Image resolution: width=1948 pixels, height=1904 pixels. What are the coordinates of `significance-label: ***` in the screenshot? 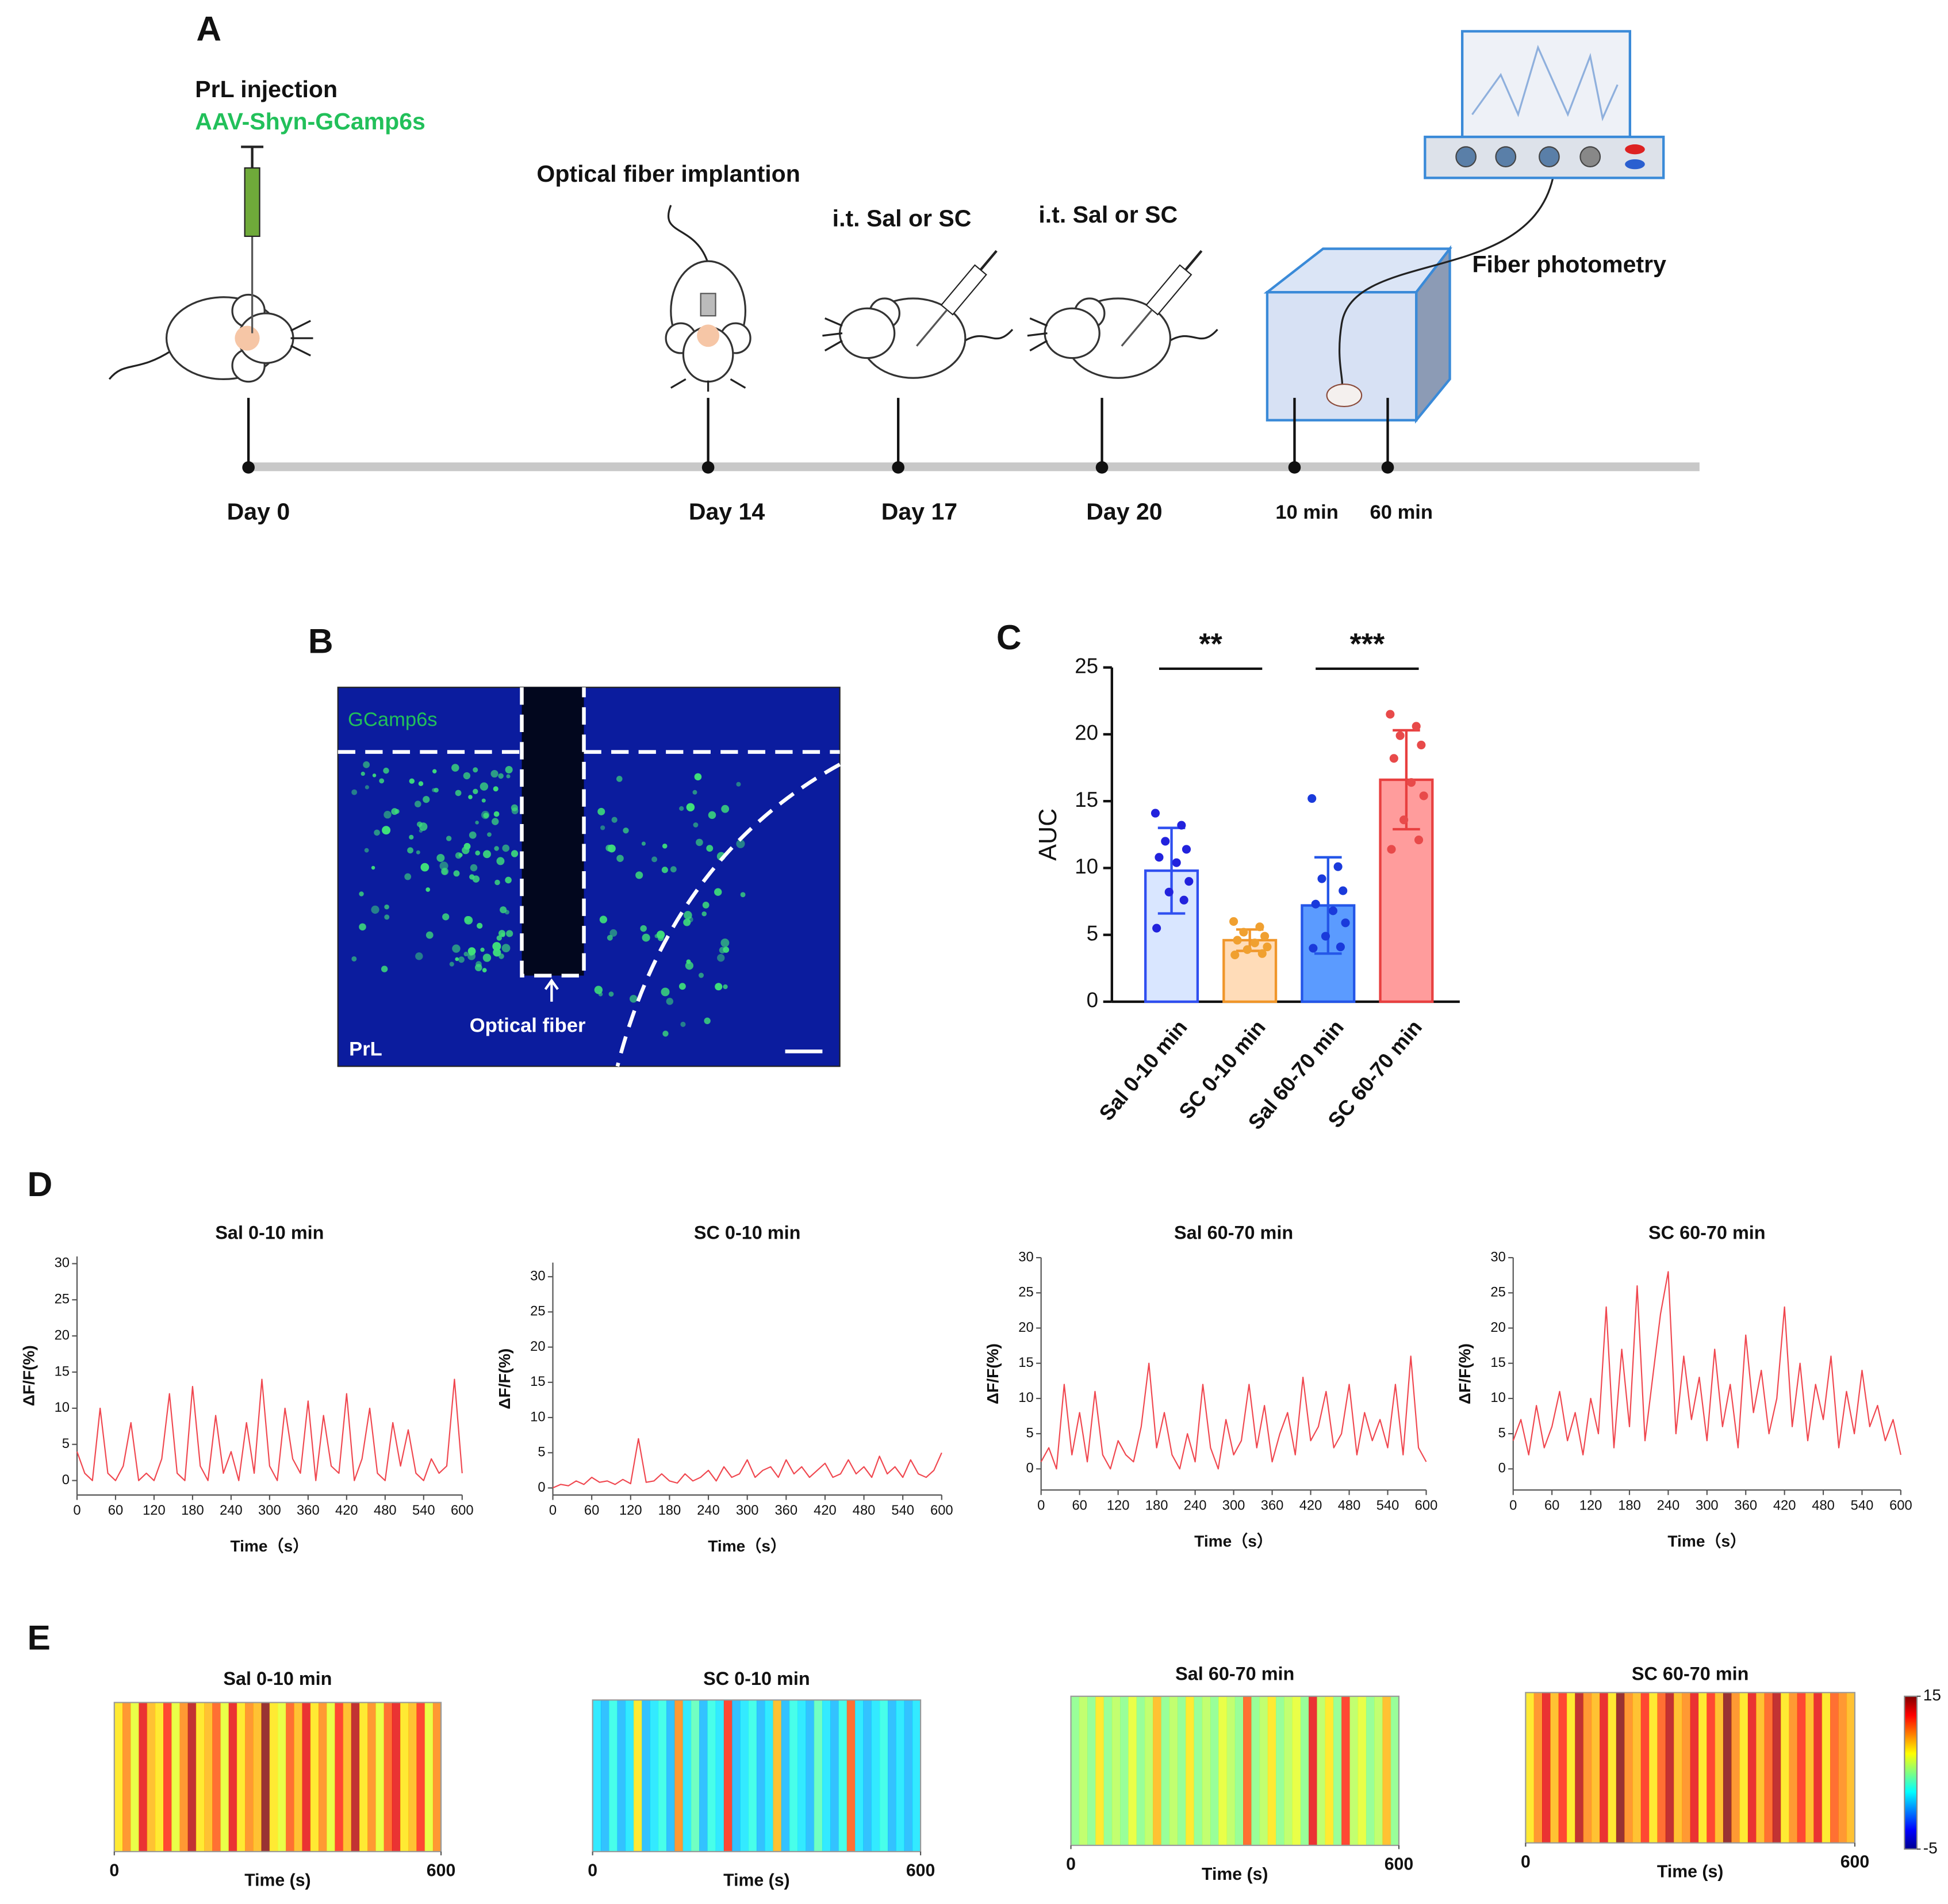 It's located at (1367, 644).